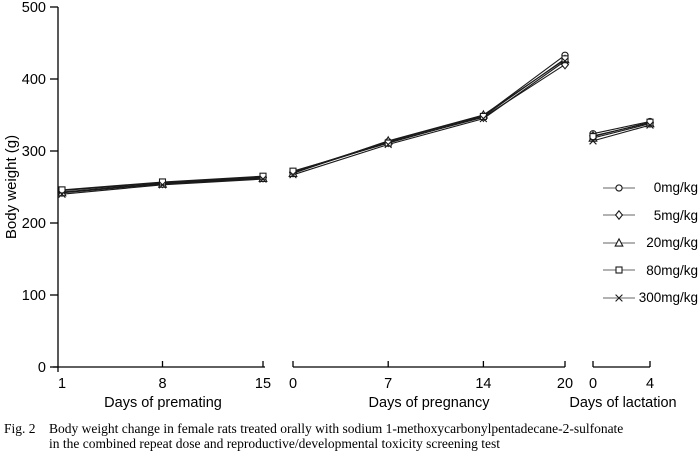 This screenshot has width=699, height=455. I want to click on y-axis: 0 100 200 300 400 500 Body weight (g), so click(31, 188).